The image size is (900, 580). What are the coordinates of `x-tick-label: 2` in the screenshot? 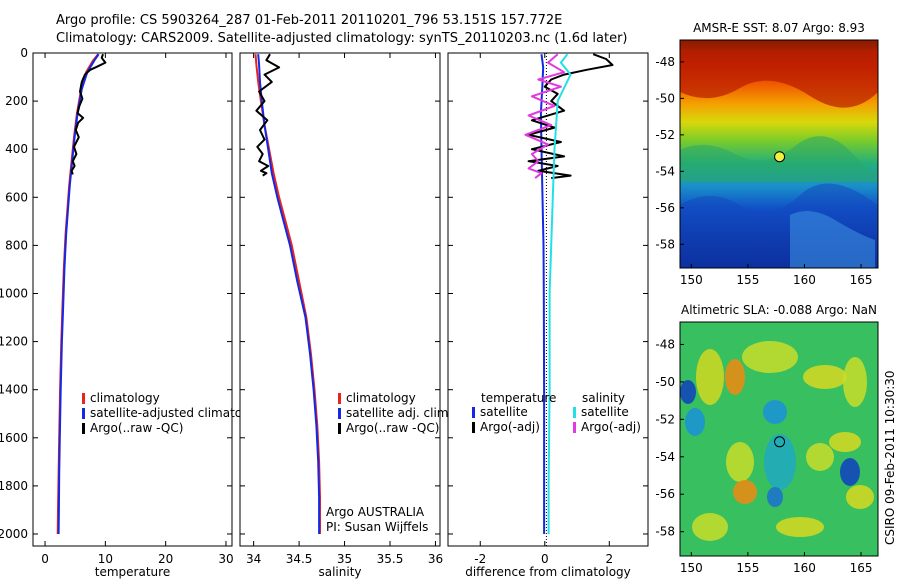 It's located at (609, 559).